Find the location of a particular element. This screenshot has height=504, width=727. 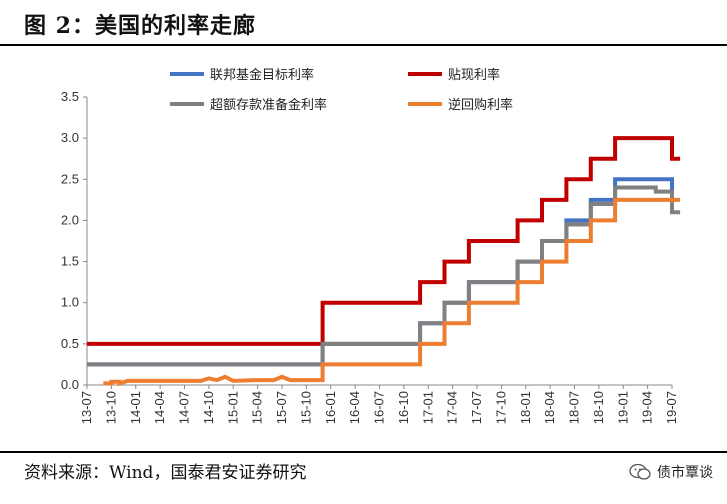

y-tick-label: 2.5 is located at coordinates (70, 178).